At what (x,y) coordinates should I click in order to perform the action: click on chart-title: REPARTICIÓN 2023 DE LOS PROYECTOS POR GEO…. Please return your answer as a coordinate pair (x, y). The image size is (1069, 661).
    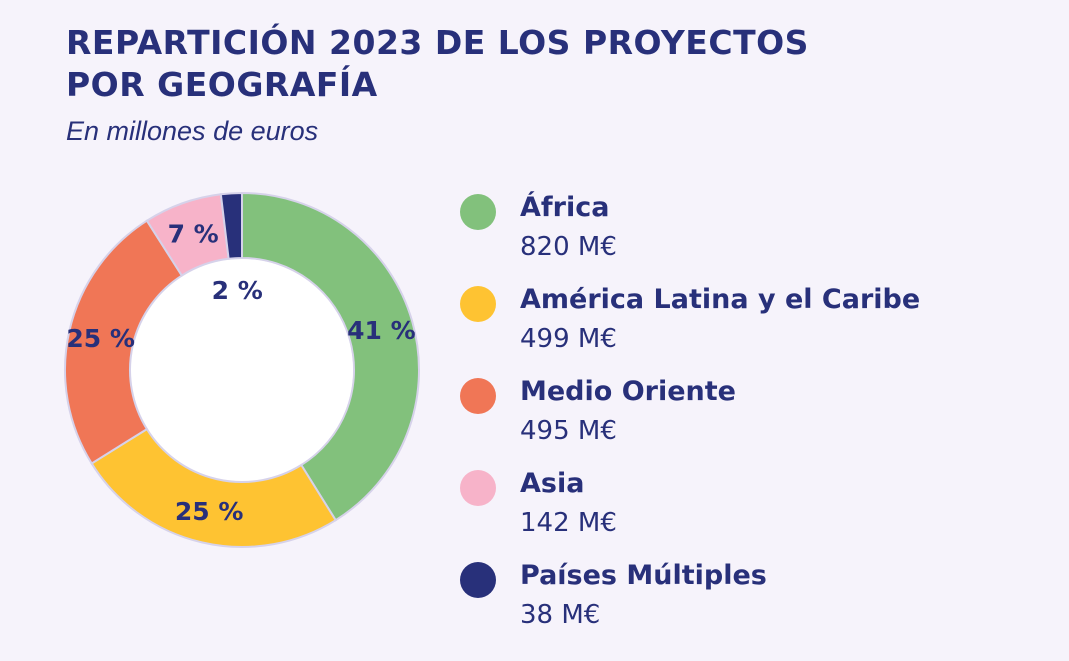
    Looking at the image, I should click on (437, 64).